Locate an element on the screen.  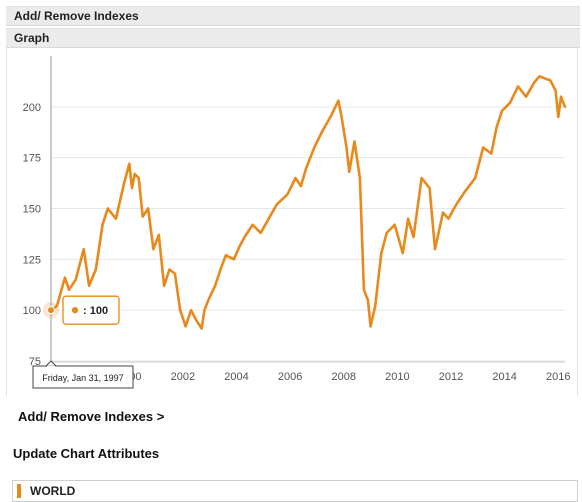
value-tooltip-text: : 100 is located at coordinates (95, 311).